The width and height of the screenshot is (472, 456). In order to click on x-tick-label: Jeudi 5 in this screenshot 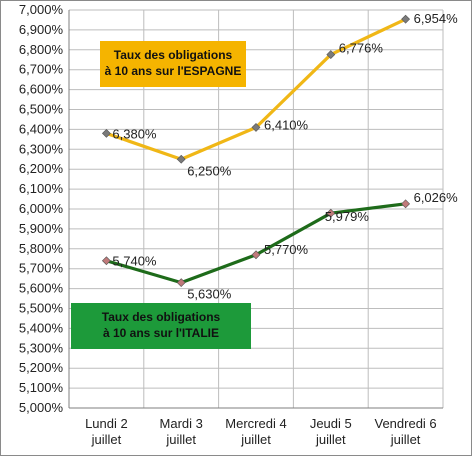, I will do `click(331, 423)`.